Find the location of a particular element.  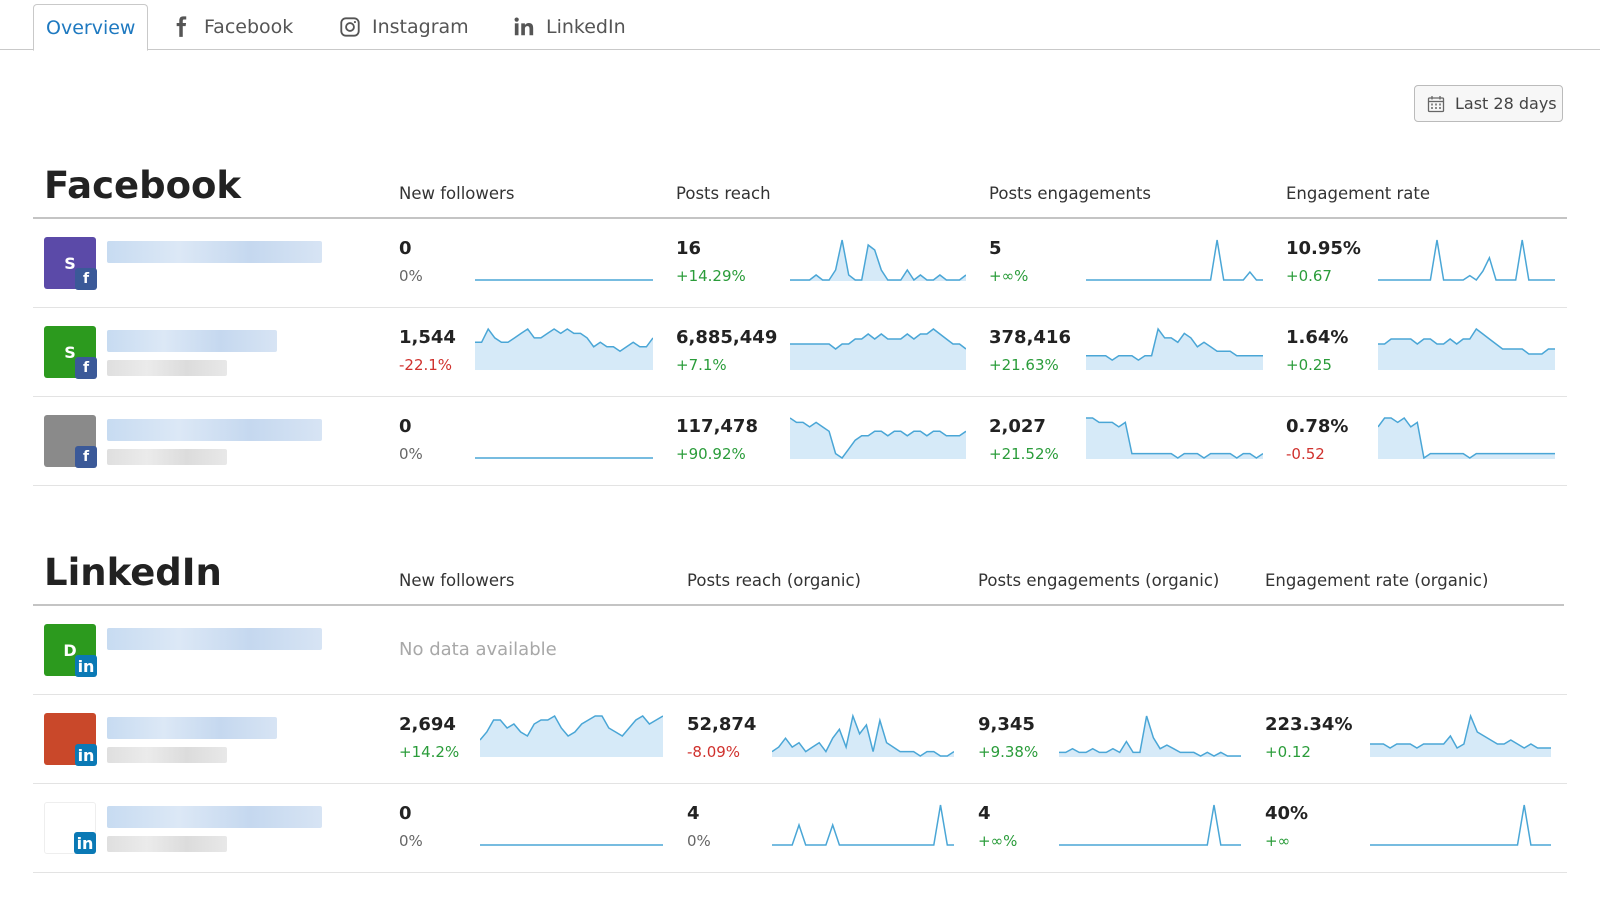

tab-overview: Overview is located at coordinates (91, 27).